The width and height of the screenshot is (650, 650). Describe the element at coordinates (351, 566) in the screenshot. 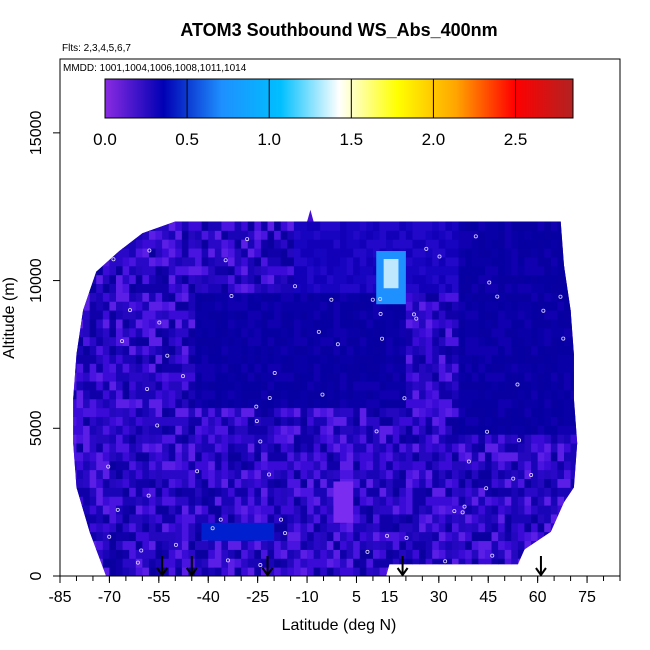

I see `surface-arrows` at that location.